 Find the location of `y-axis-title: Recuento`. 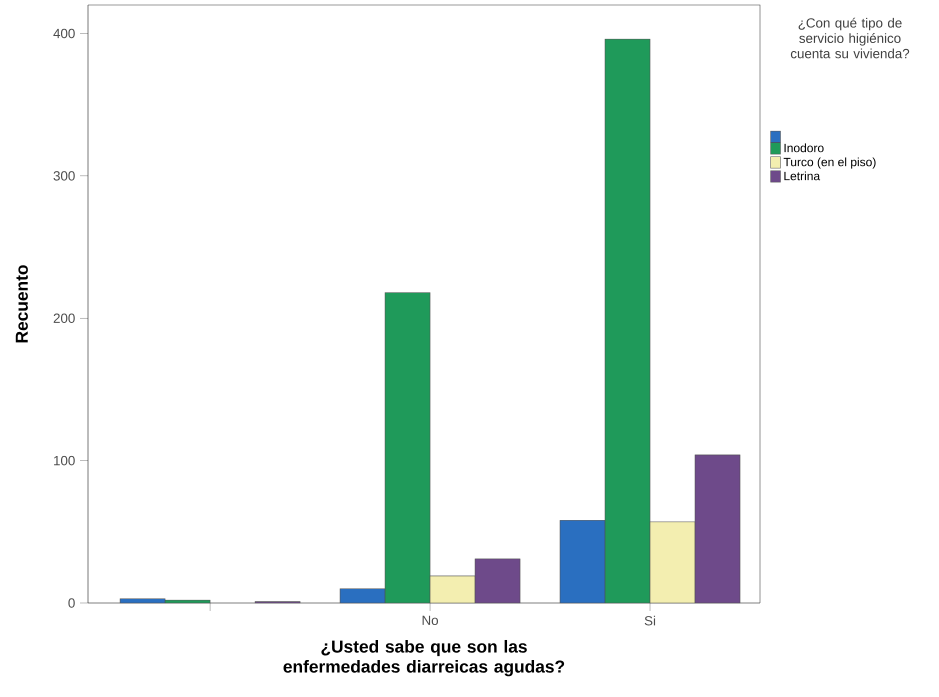

y-axis-title: Recuento is located at coordinates (22, 303).